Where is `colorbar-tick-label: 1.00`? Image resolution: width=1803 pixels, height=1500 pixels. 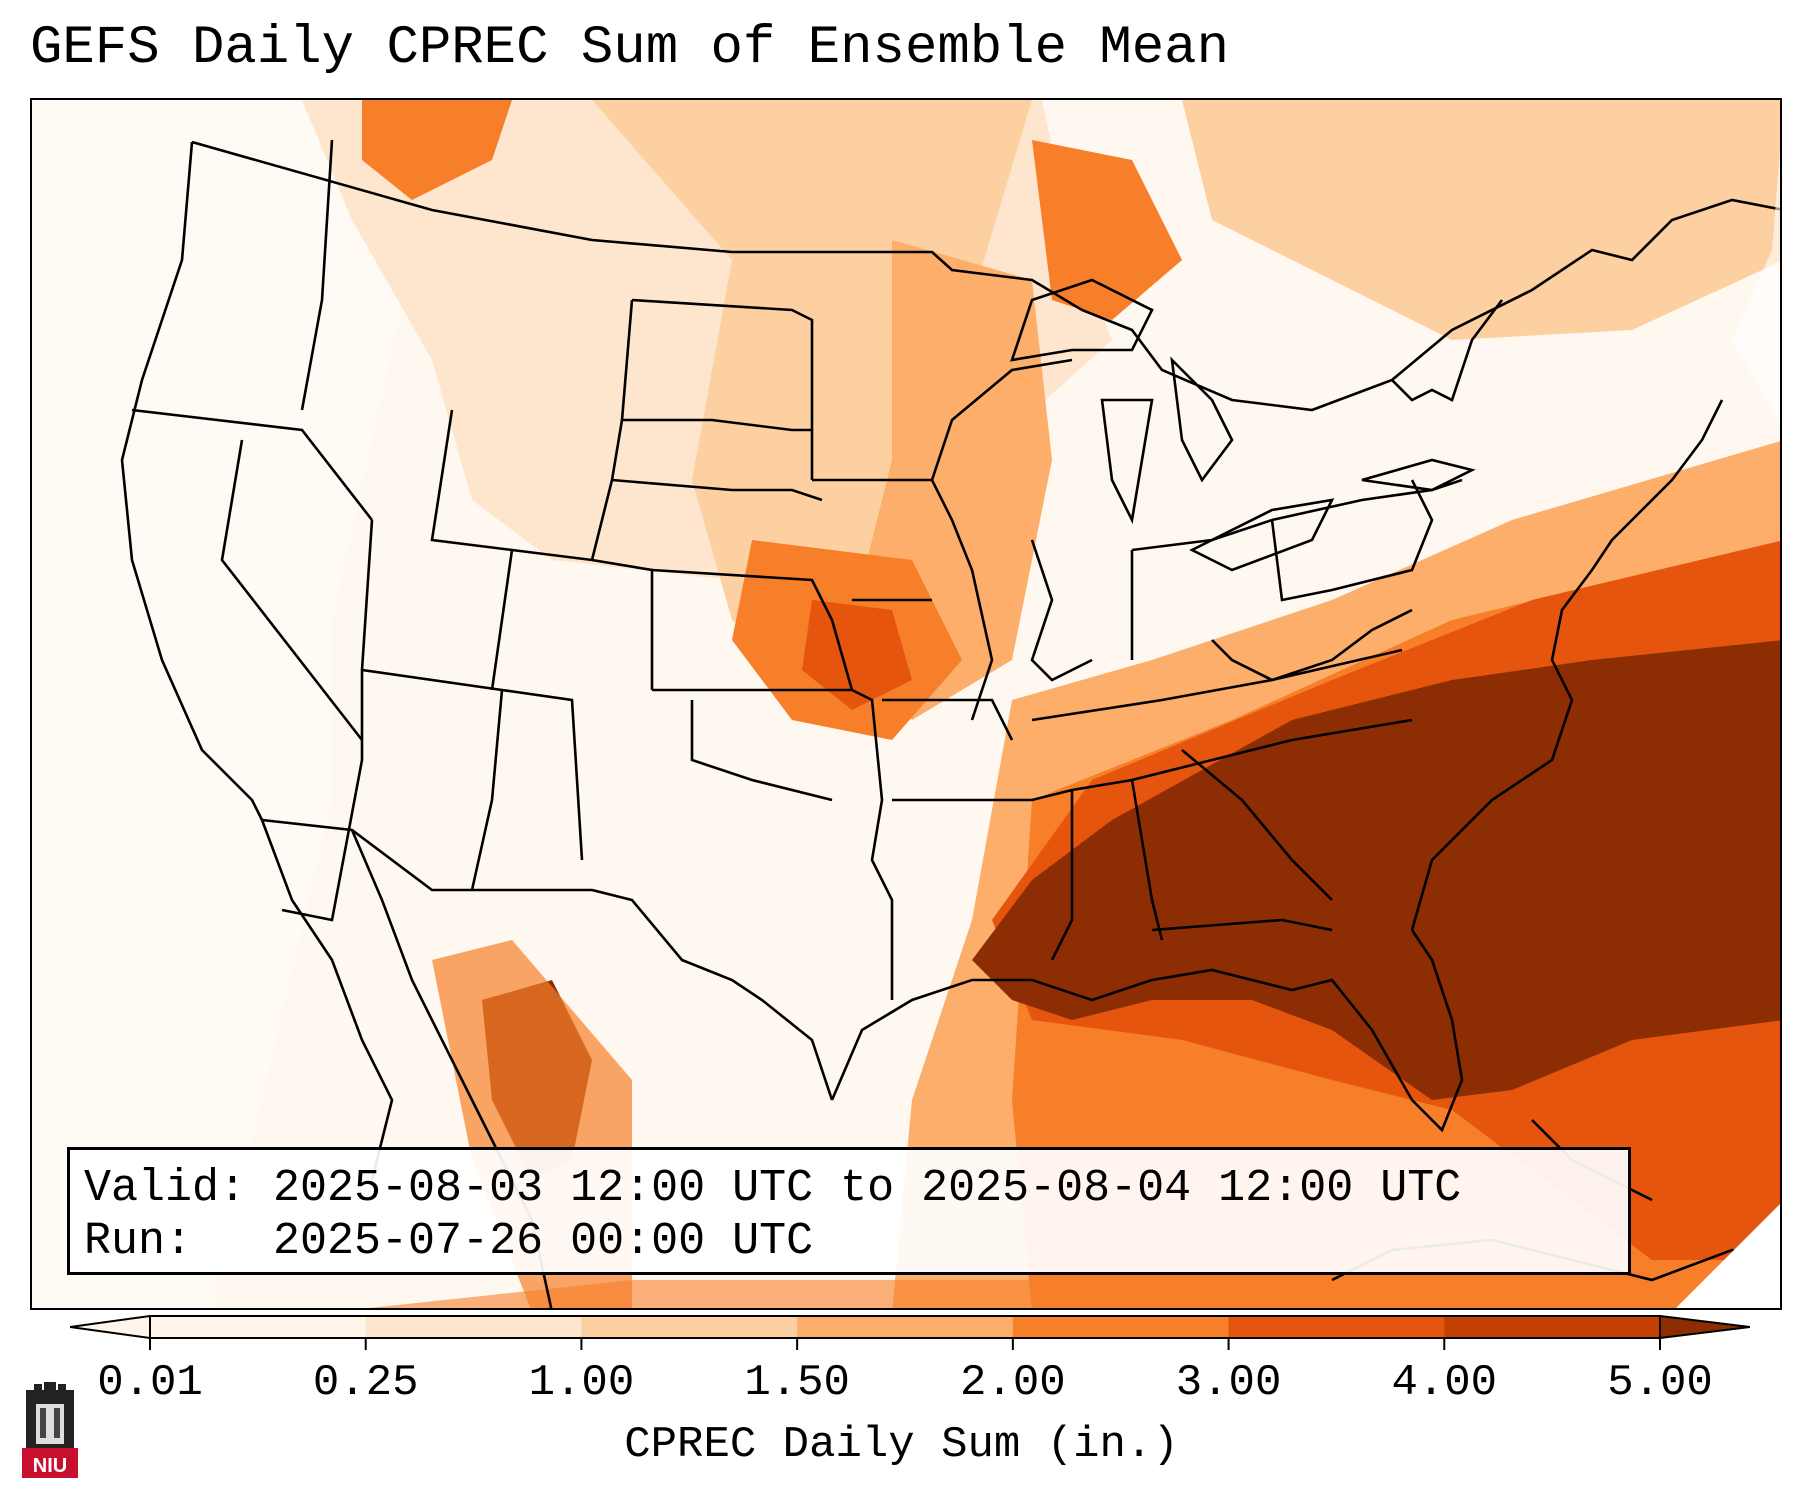 colorbar-tick-label: 1.00 is located at coordinates (581, 1383).